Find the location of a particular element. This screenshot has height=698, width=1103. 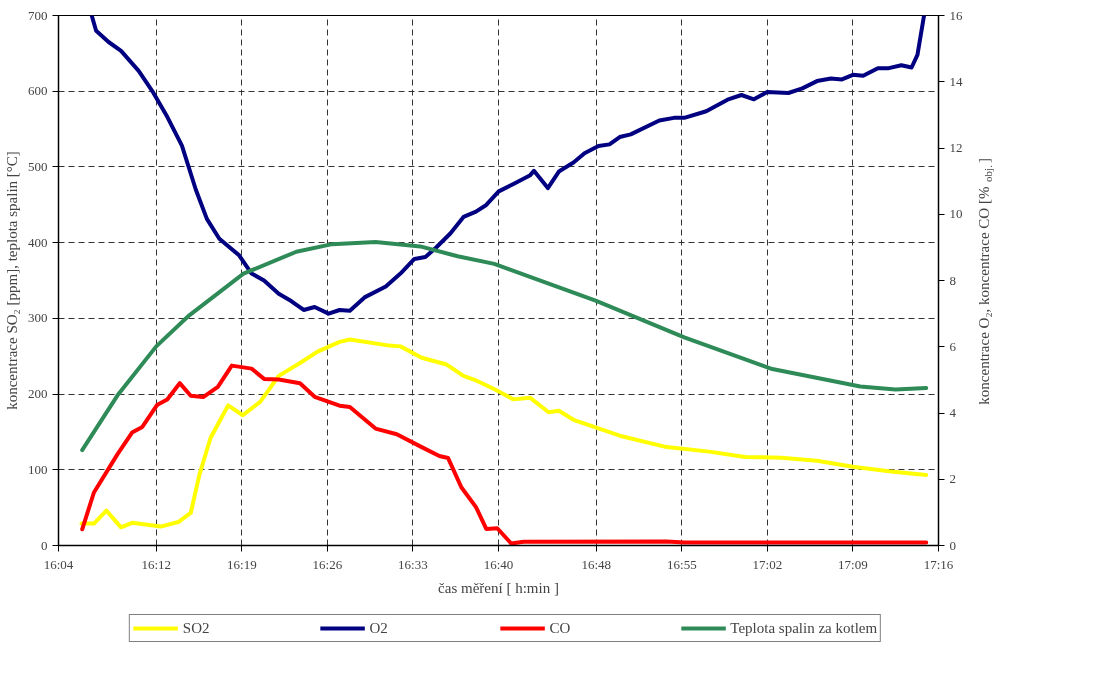

x-tick-label: 16:19 is located at coordinates (242, 564).